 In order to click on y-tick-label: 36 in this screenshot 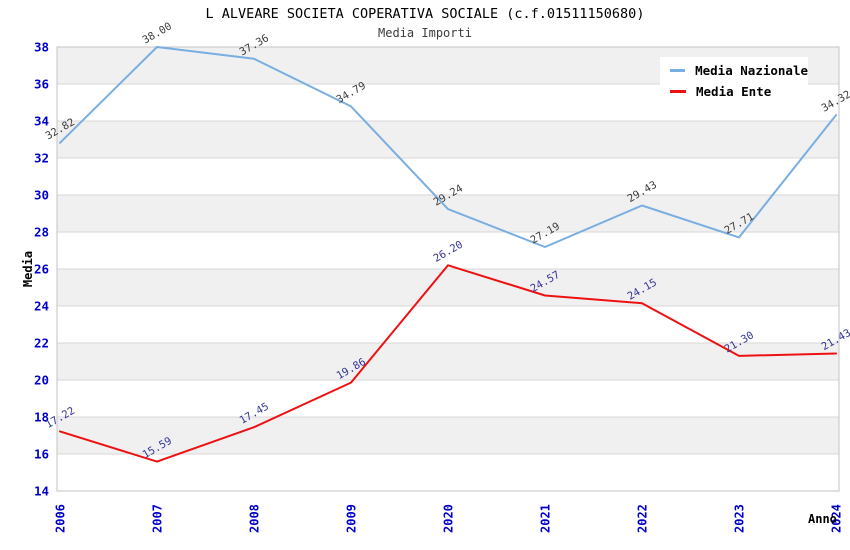, I will do `click(41, 84)`.